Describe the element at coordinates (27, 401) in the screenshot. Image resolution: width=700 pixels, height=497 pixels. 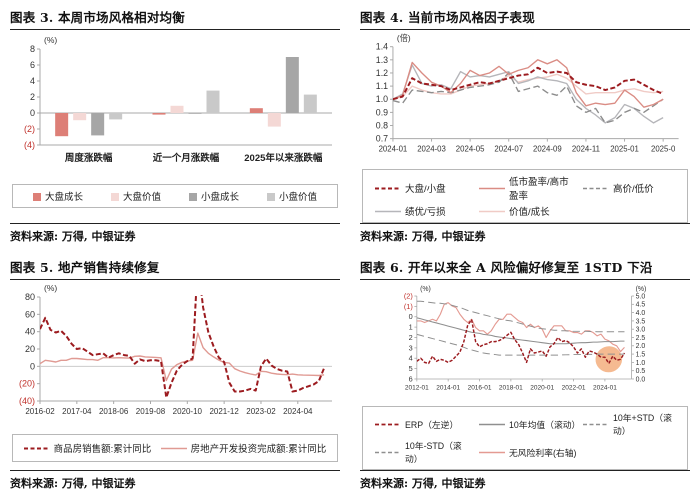
I see `svg-text: (40)` at that location.